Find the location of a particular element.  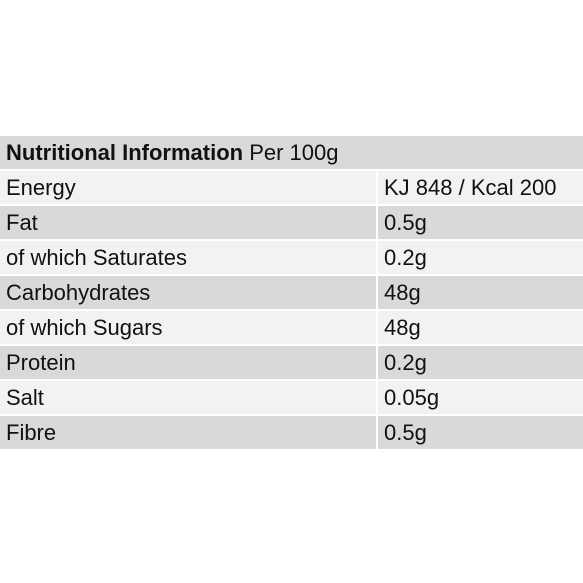

table-row: Carbohydrates 48g is located at coordinates (291, 293).